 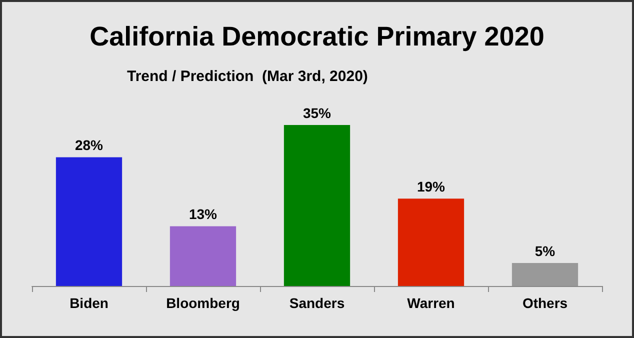 What do you see at coordinates (203, 214) in the screenshot?
I see `data-label: 13%` at bounding box center [203, 214].